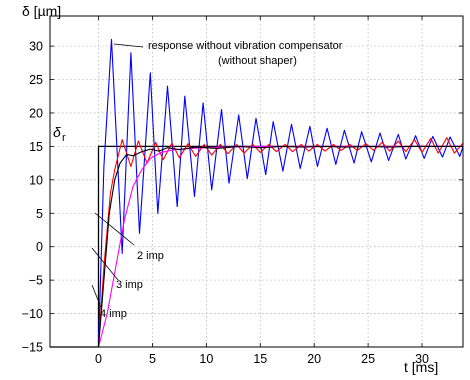 This screenshot has height=380, width=470. I want to click on x-axis-label: t [ms], so click(421, 367).